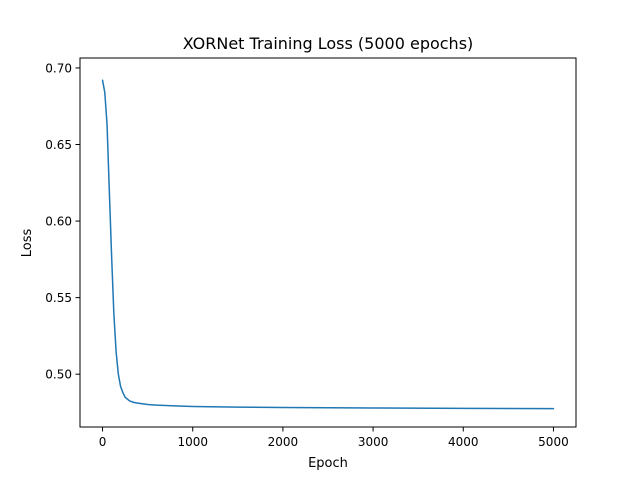 Image resolution: width=640 pixels, height=480 pixels. Describe the element at coordinates (553, 442) in the screenshot. I see `x-tick-label: 5000` at that location.